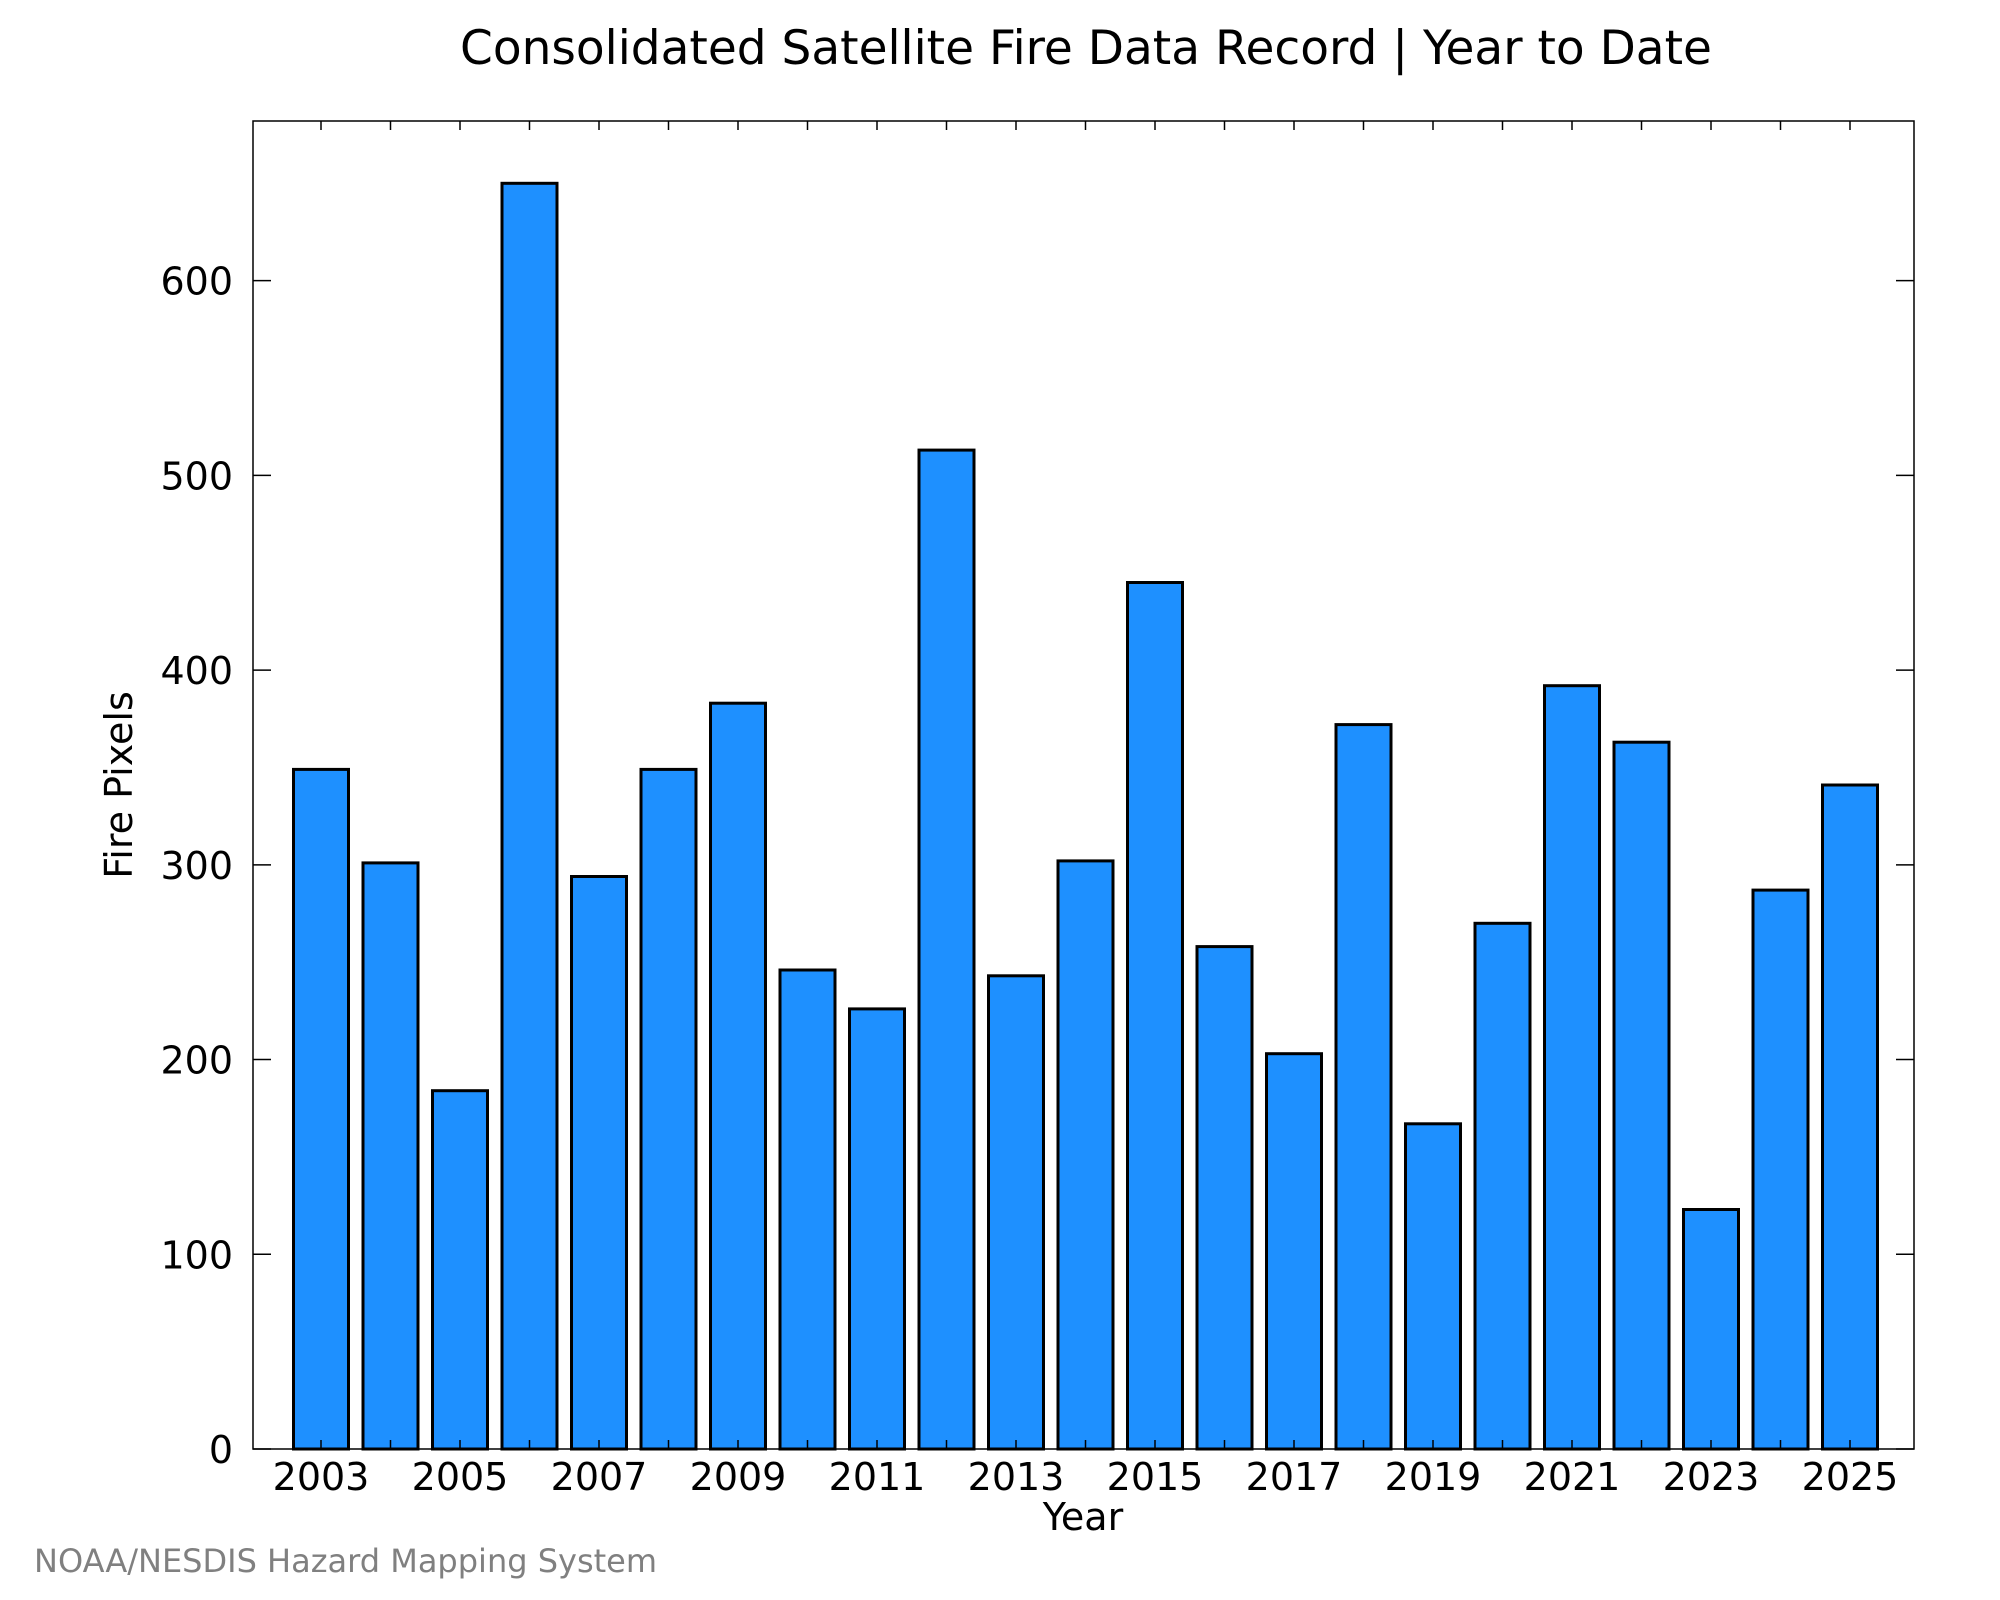 This screenshot has width=2000, height=1600. What do you see at coordinates (321, 1109) in the screenshot?
I see `bar-2003` at bounding box center [321, 1109].